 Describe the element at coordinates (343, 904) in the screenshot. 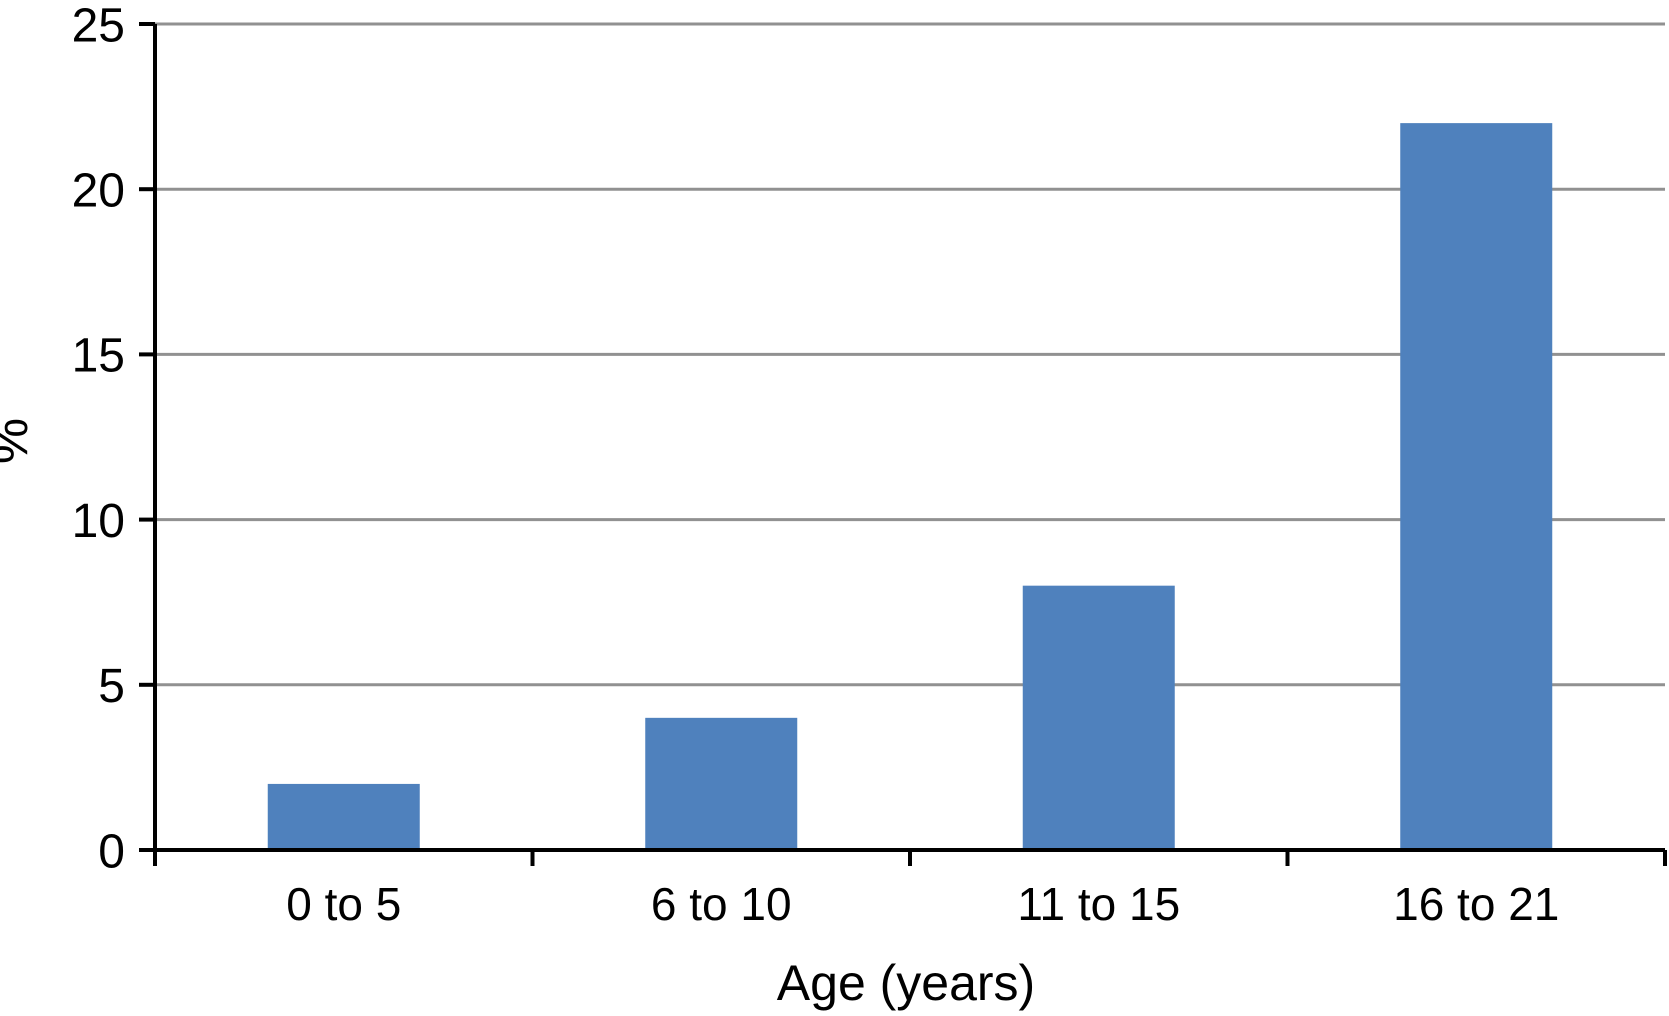

I see `x-tick-label-0-to-5: 0 to 5` at that location.